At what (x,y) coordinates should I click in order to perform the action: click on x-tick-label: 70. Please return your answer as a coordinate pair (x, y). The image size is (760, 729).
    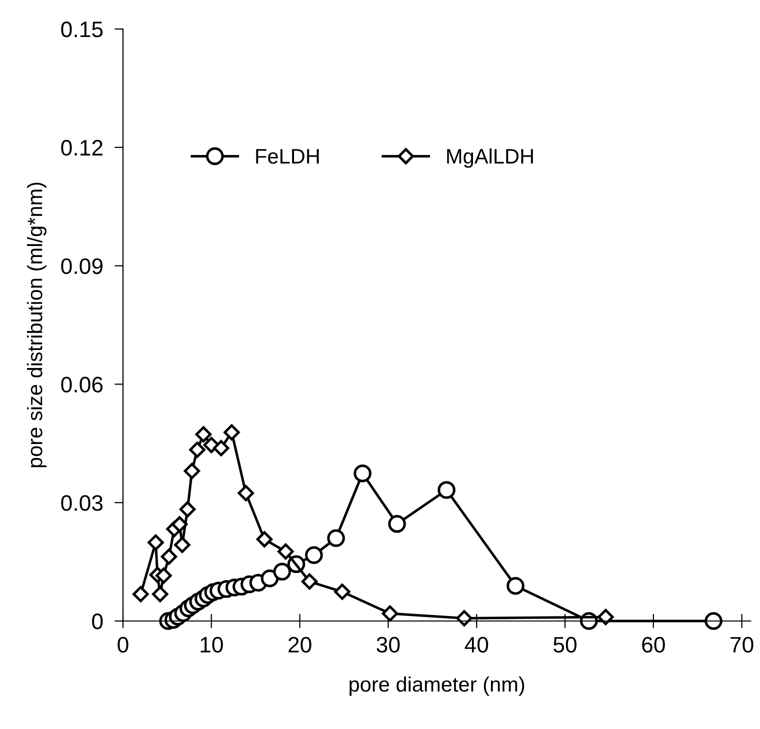
    Looking at the image, I should click on (742, 644).